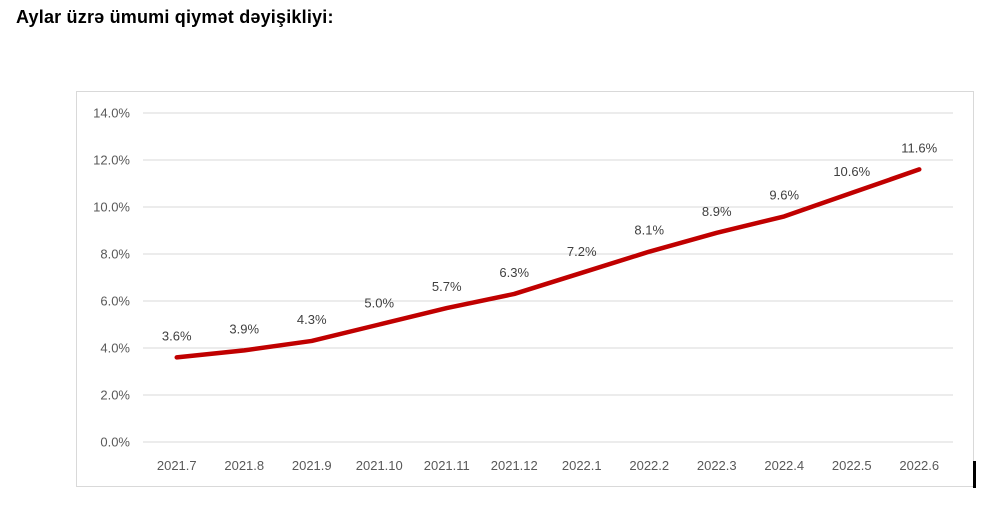 The height and width of the screenshot is (508, 1004). I want to click on y-axis-tick-label: 2.0%, so click(115, 395).